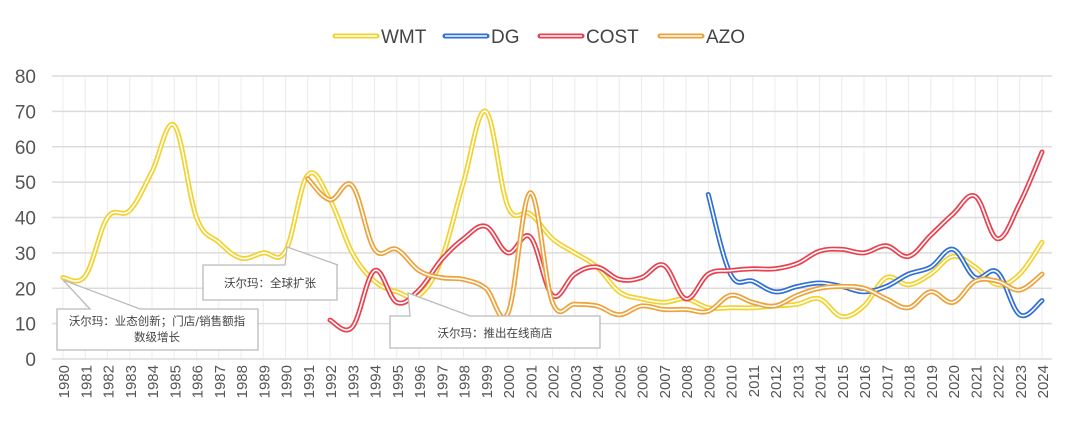 The height and width of the screenshot is (445, 1080). Describe the element at coordinates (25, 289) in the screenshot. I see `y-tick-label: 20` at that location.